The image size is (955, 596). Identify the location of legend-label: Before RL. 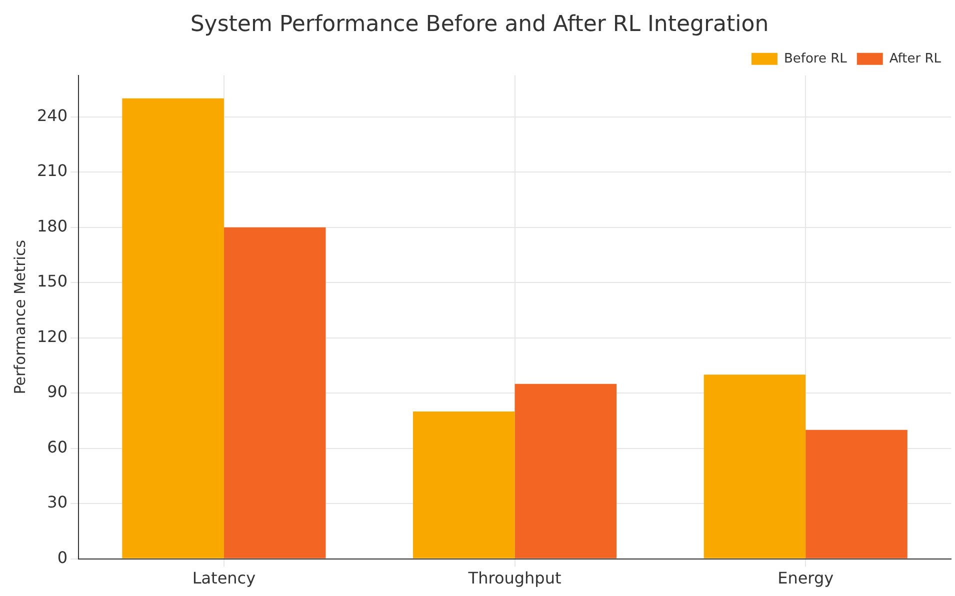
(816, 58).